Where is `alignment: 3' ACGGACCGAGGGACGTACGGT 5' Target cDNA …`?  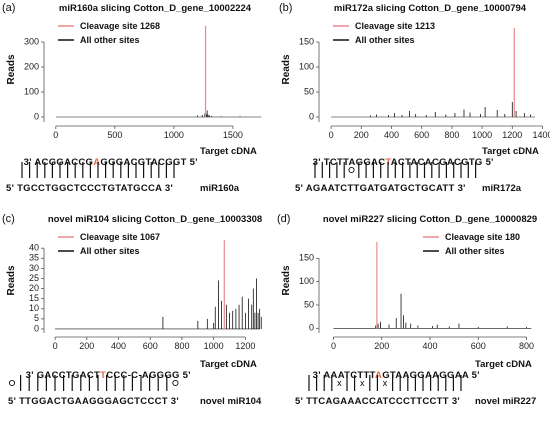
alignment: 3' ACGGACCGAGGGACGTACGGT 5' Target cDNA … is located at coordinates (137, 175).